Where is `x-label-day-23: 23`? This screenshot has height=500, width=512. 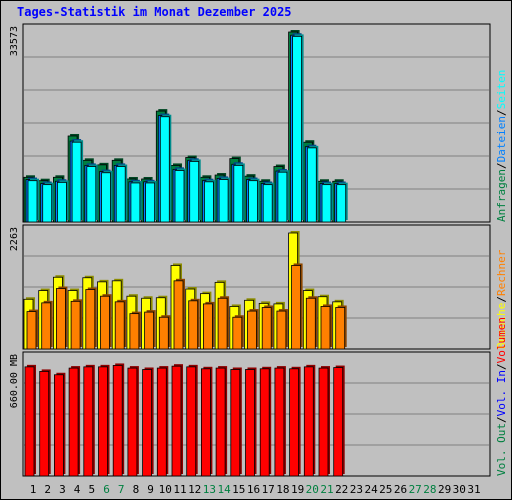 x-label-day-23: 23 is located at coordinates (356, 489).